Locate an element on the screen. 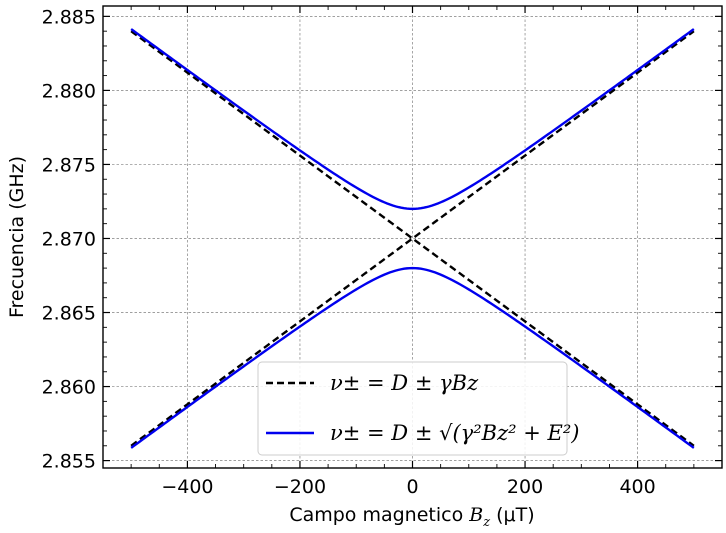  legend: ν± = D ± γBz ν± = D ± √(γ²Bz² + E²) is located at coordinates (418, 408).